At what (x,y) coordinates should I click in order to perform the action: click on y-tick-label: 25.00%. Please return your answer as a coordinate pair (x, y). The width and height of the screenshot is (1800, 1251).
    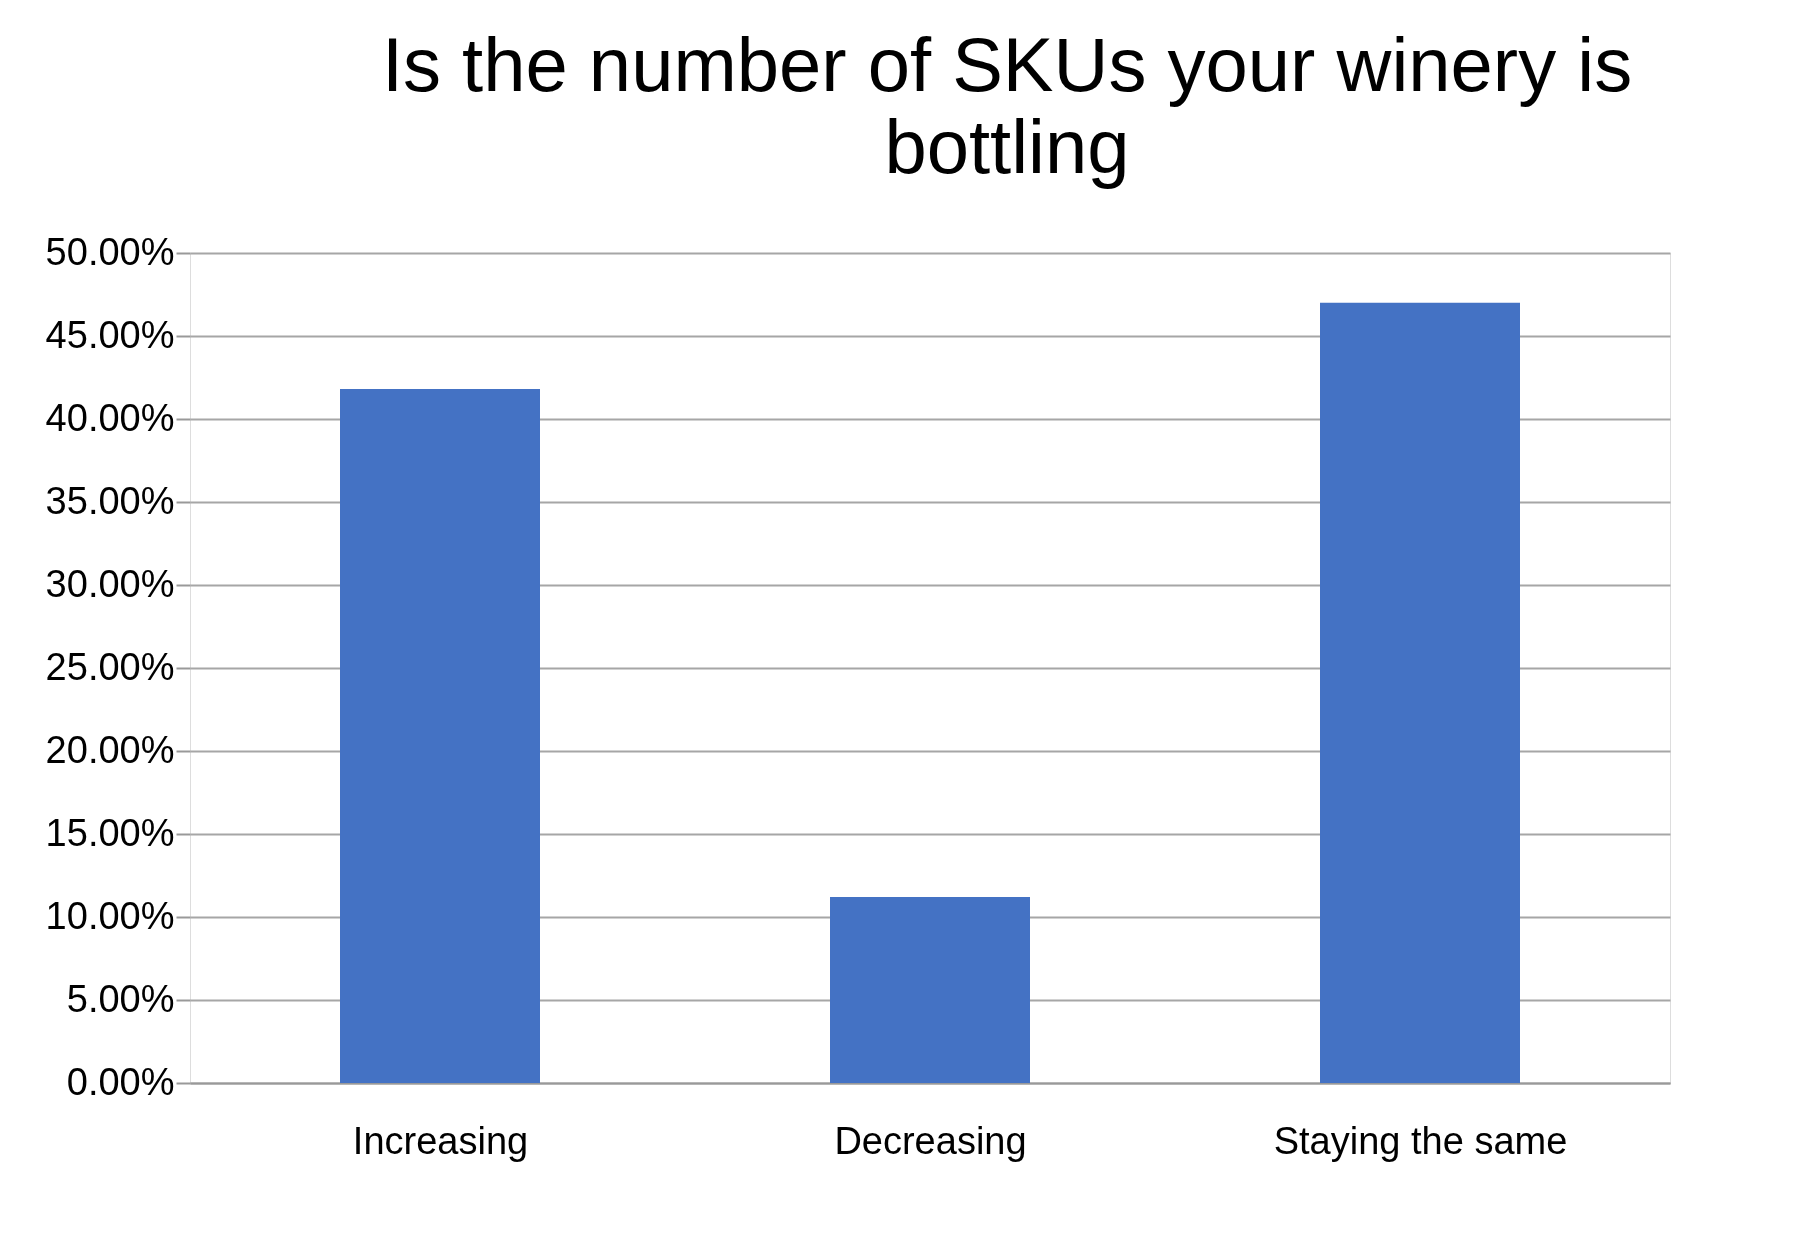
    Looking at the image, I should click on (110, 666).